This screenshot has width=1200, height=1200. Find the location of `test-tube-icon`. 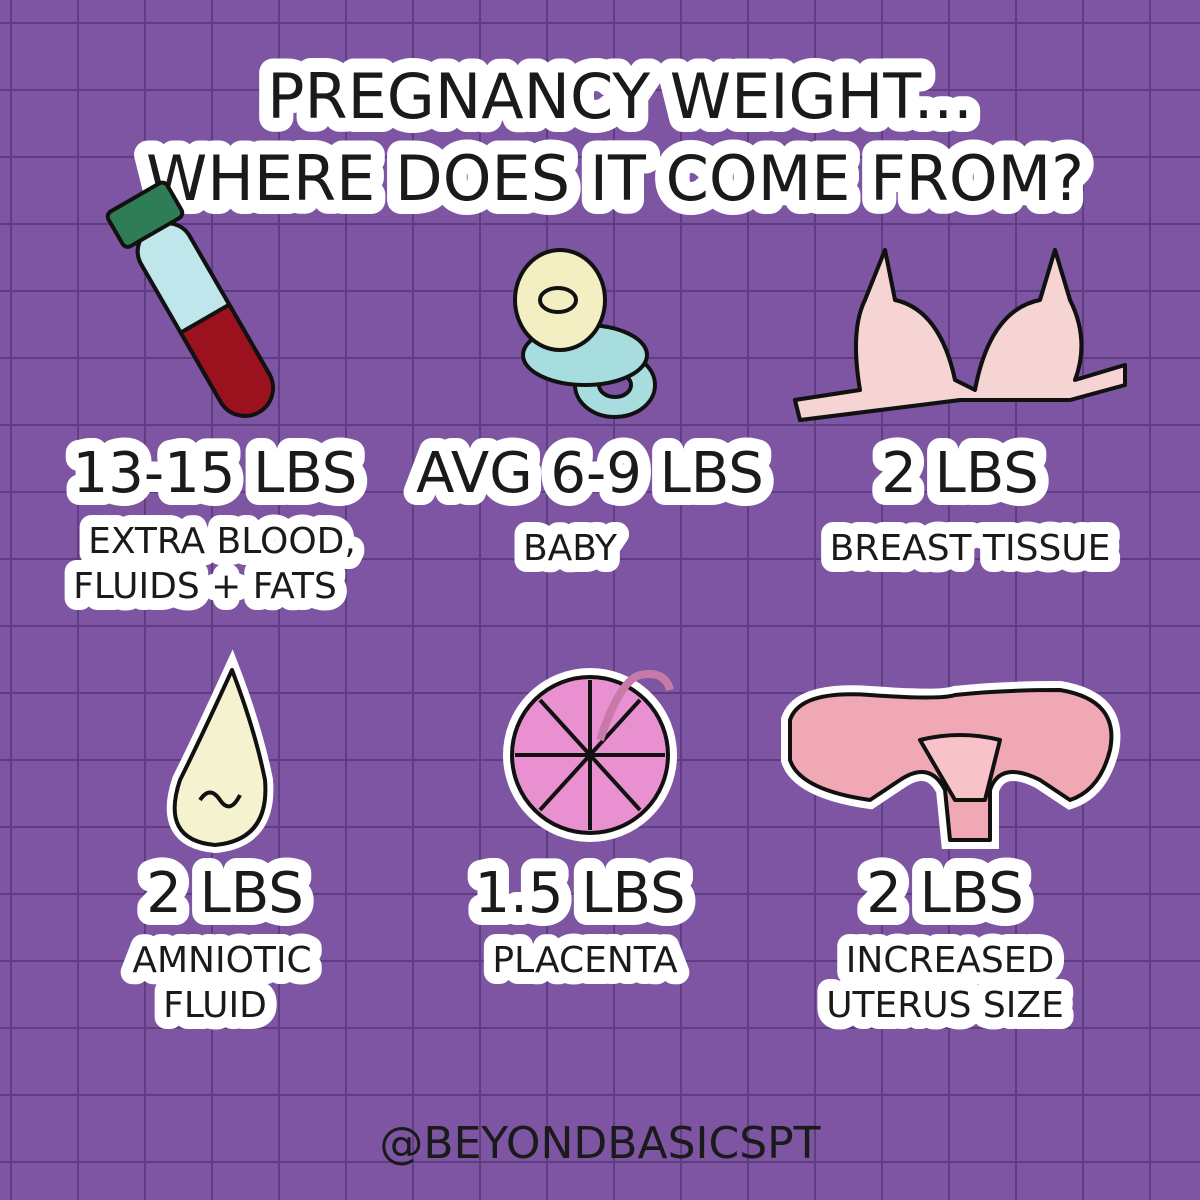

test-tube-icon is located at coordinates (190, 299).